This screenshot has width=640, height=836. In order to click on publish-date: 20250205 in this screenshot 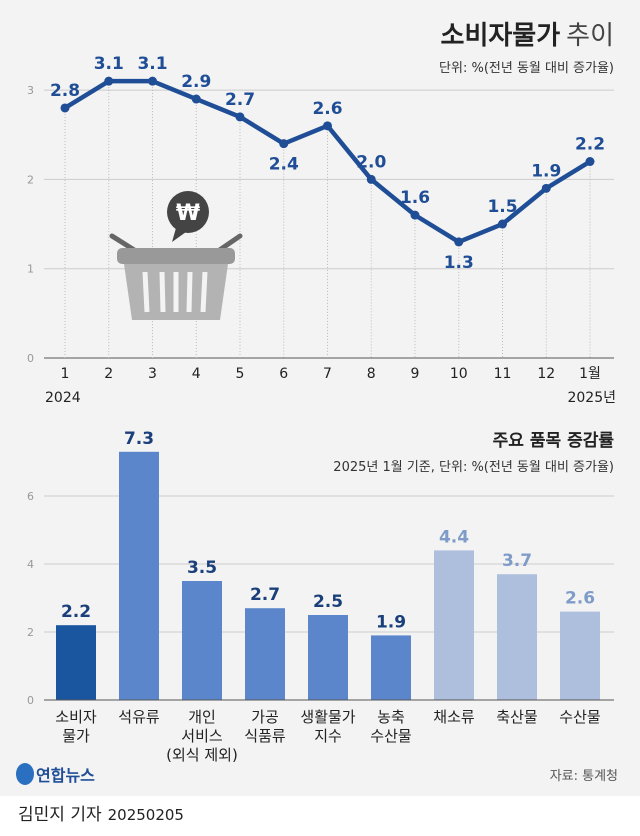, I will do `click(145, 815)`.